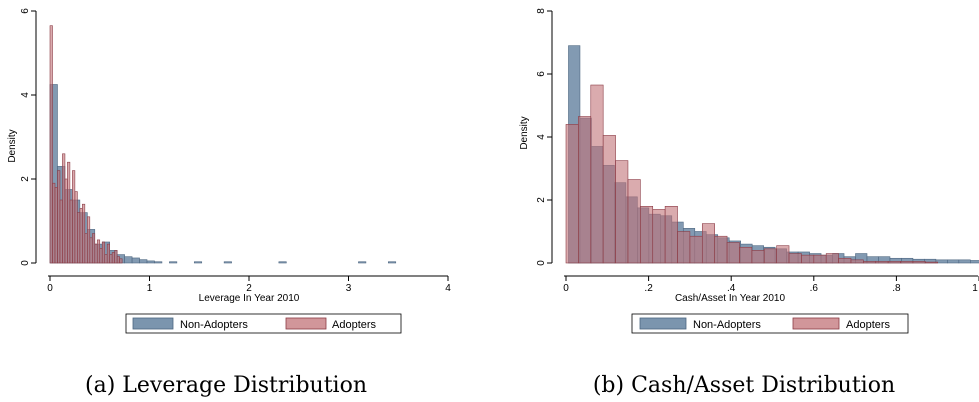  Describe the element at coordinates (263, 323) in the screenshot. I see `panel-a-legend-box` at that location.